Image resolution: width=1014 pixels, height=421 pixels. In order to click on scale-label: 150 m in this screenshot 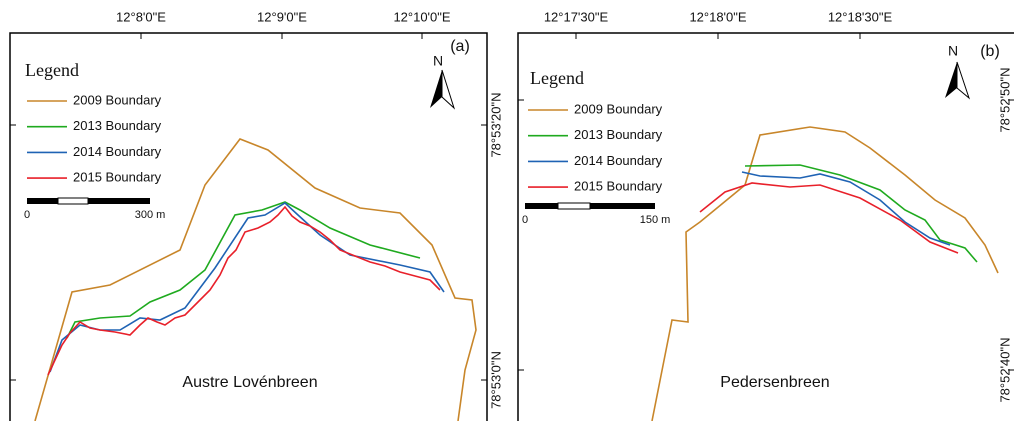, I will do `click(655, 220)`.